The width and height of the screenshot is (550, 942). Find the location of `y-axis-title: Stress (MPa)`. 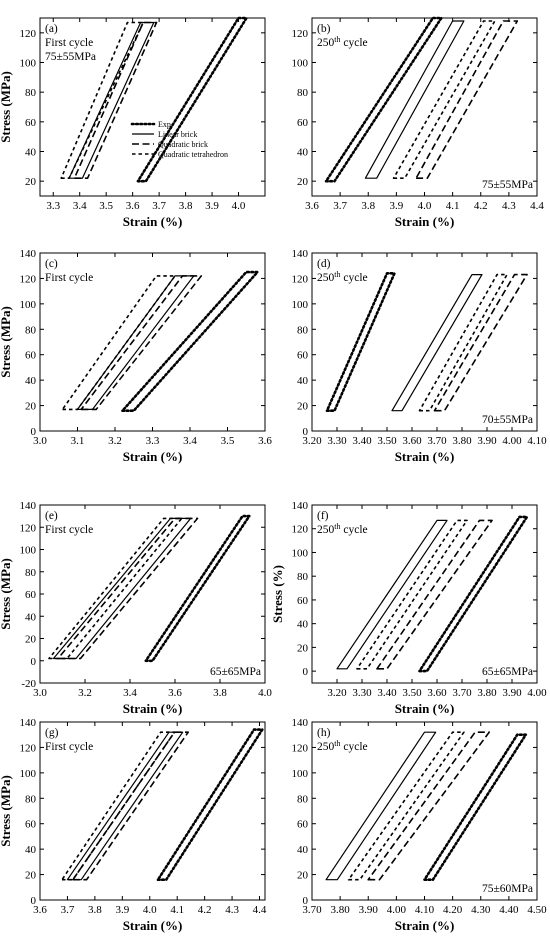

y-axis-title: Stress (MPa) is located at coordinates (6, 594).